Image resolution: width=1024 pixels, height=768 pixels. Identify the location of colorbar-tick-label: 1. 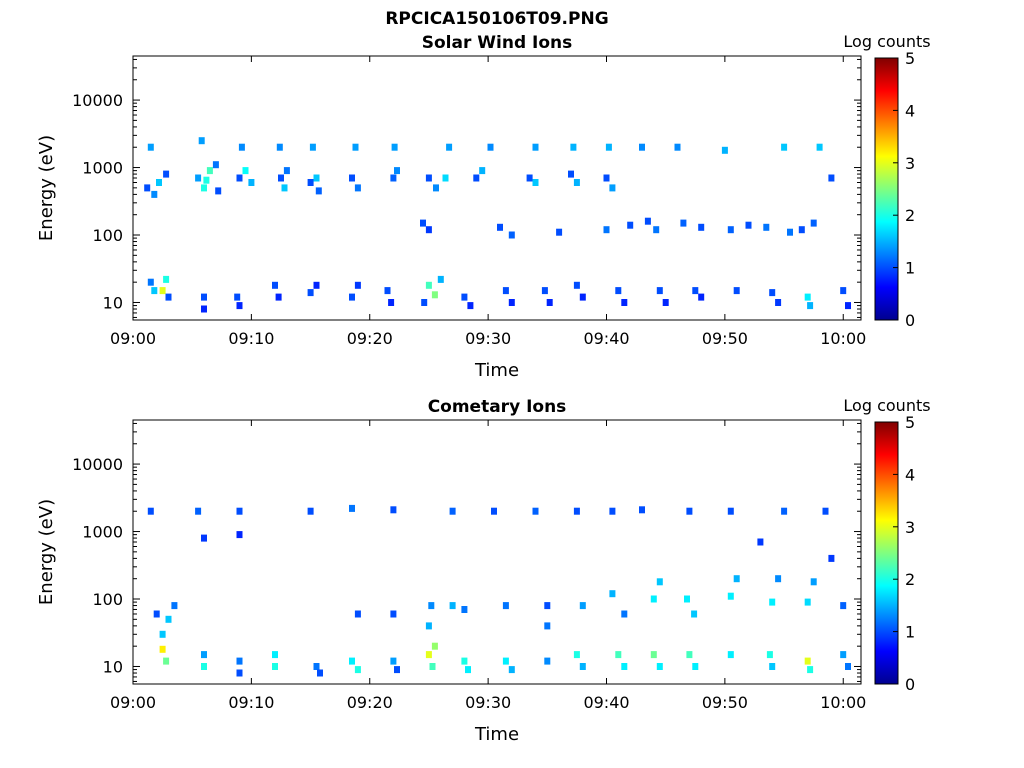
(910, 268).